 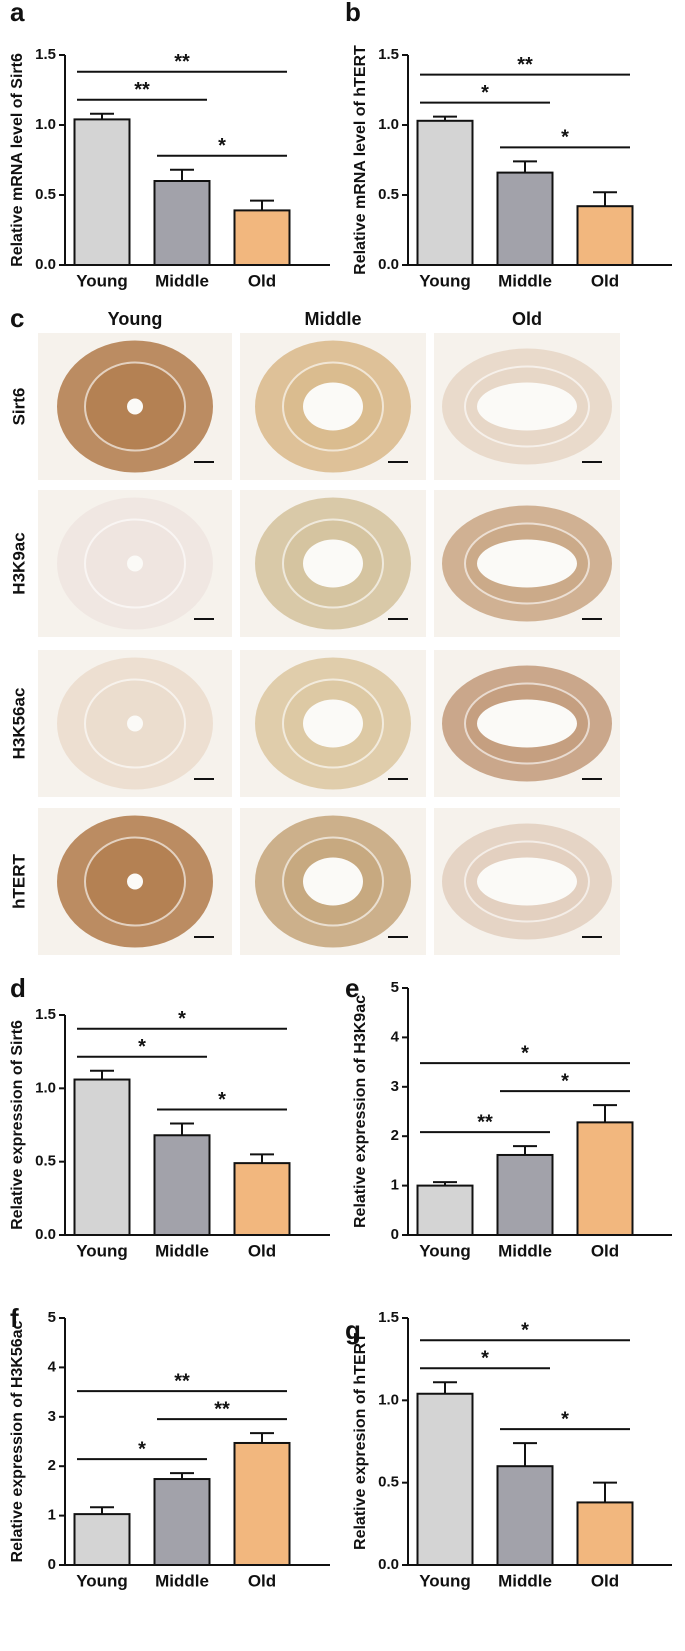 What do you see at coordinates (18, 724) in the screenshot?
I see `row-label: H3K56ac` at bounding box center [18, 724].